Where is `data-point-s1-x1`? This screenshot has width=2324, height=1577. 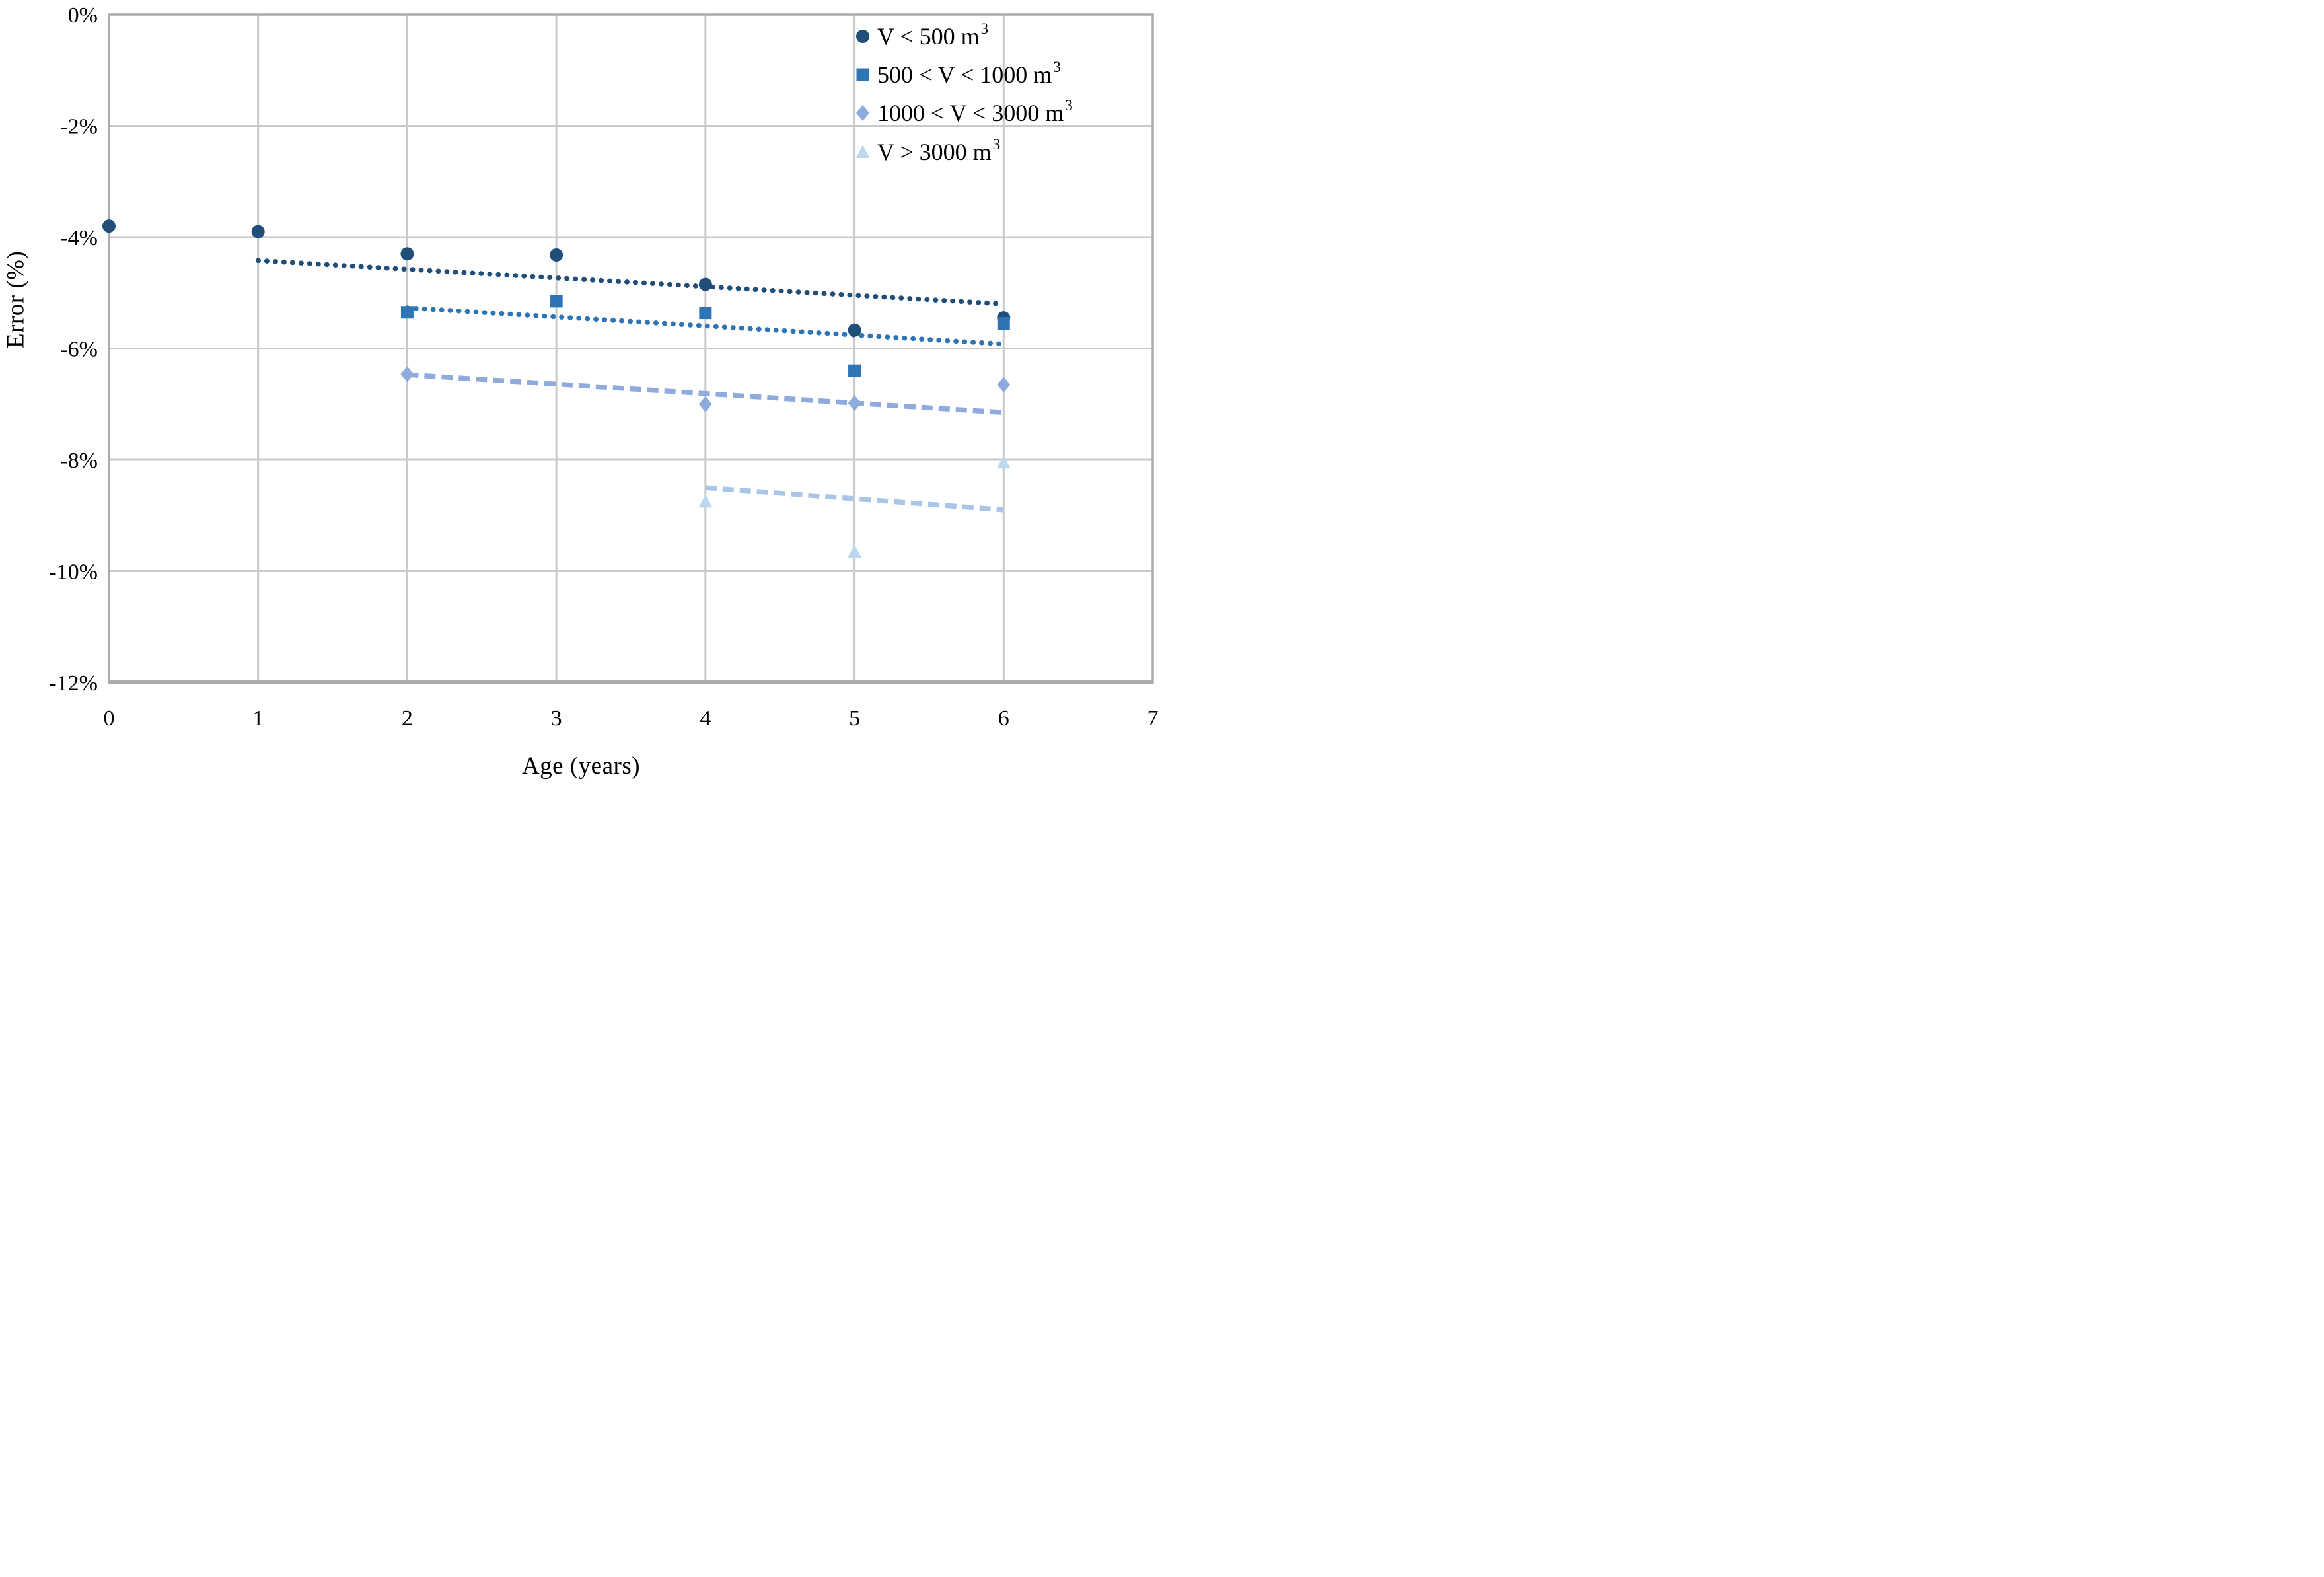
data-point-s1-x1 is located at coordinates (258, 231).